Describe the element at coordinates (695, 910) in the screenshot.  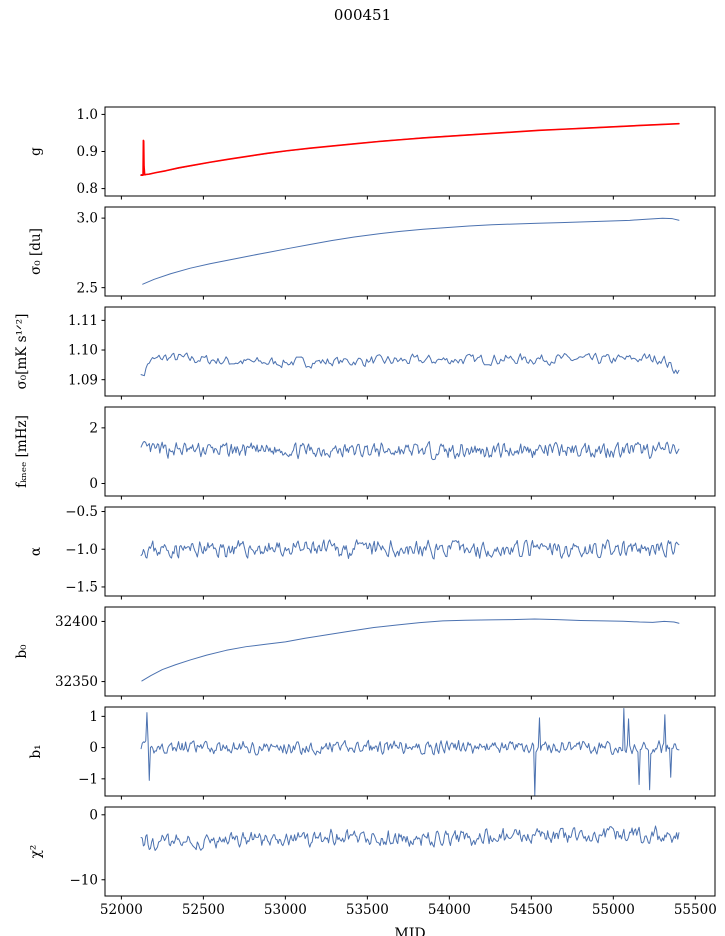
I see `xtick-label-7: 55500` at that location.